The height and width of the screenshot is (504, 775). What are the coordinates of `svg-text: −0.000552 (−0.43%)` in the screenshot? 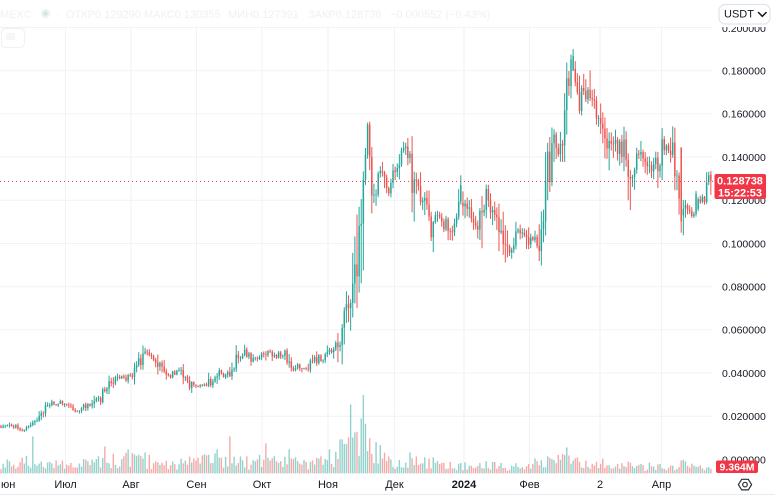 It's located at (440, 15).